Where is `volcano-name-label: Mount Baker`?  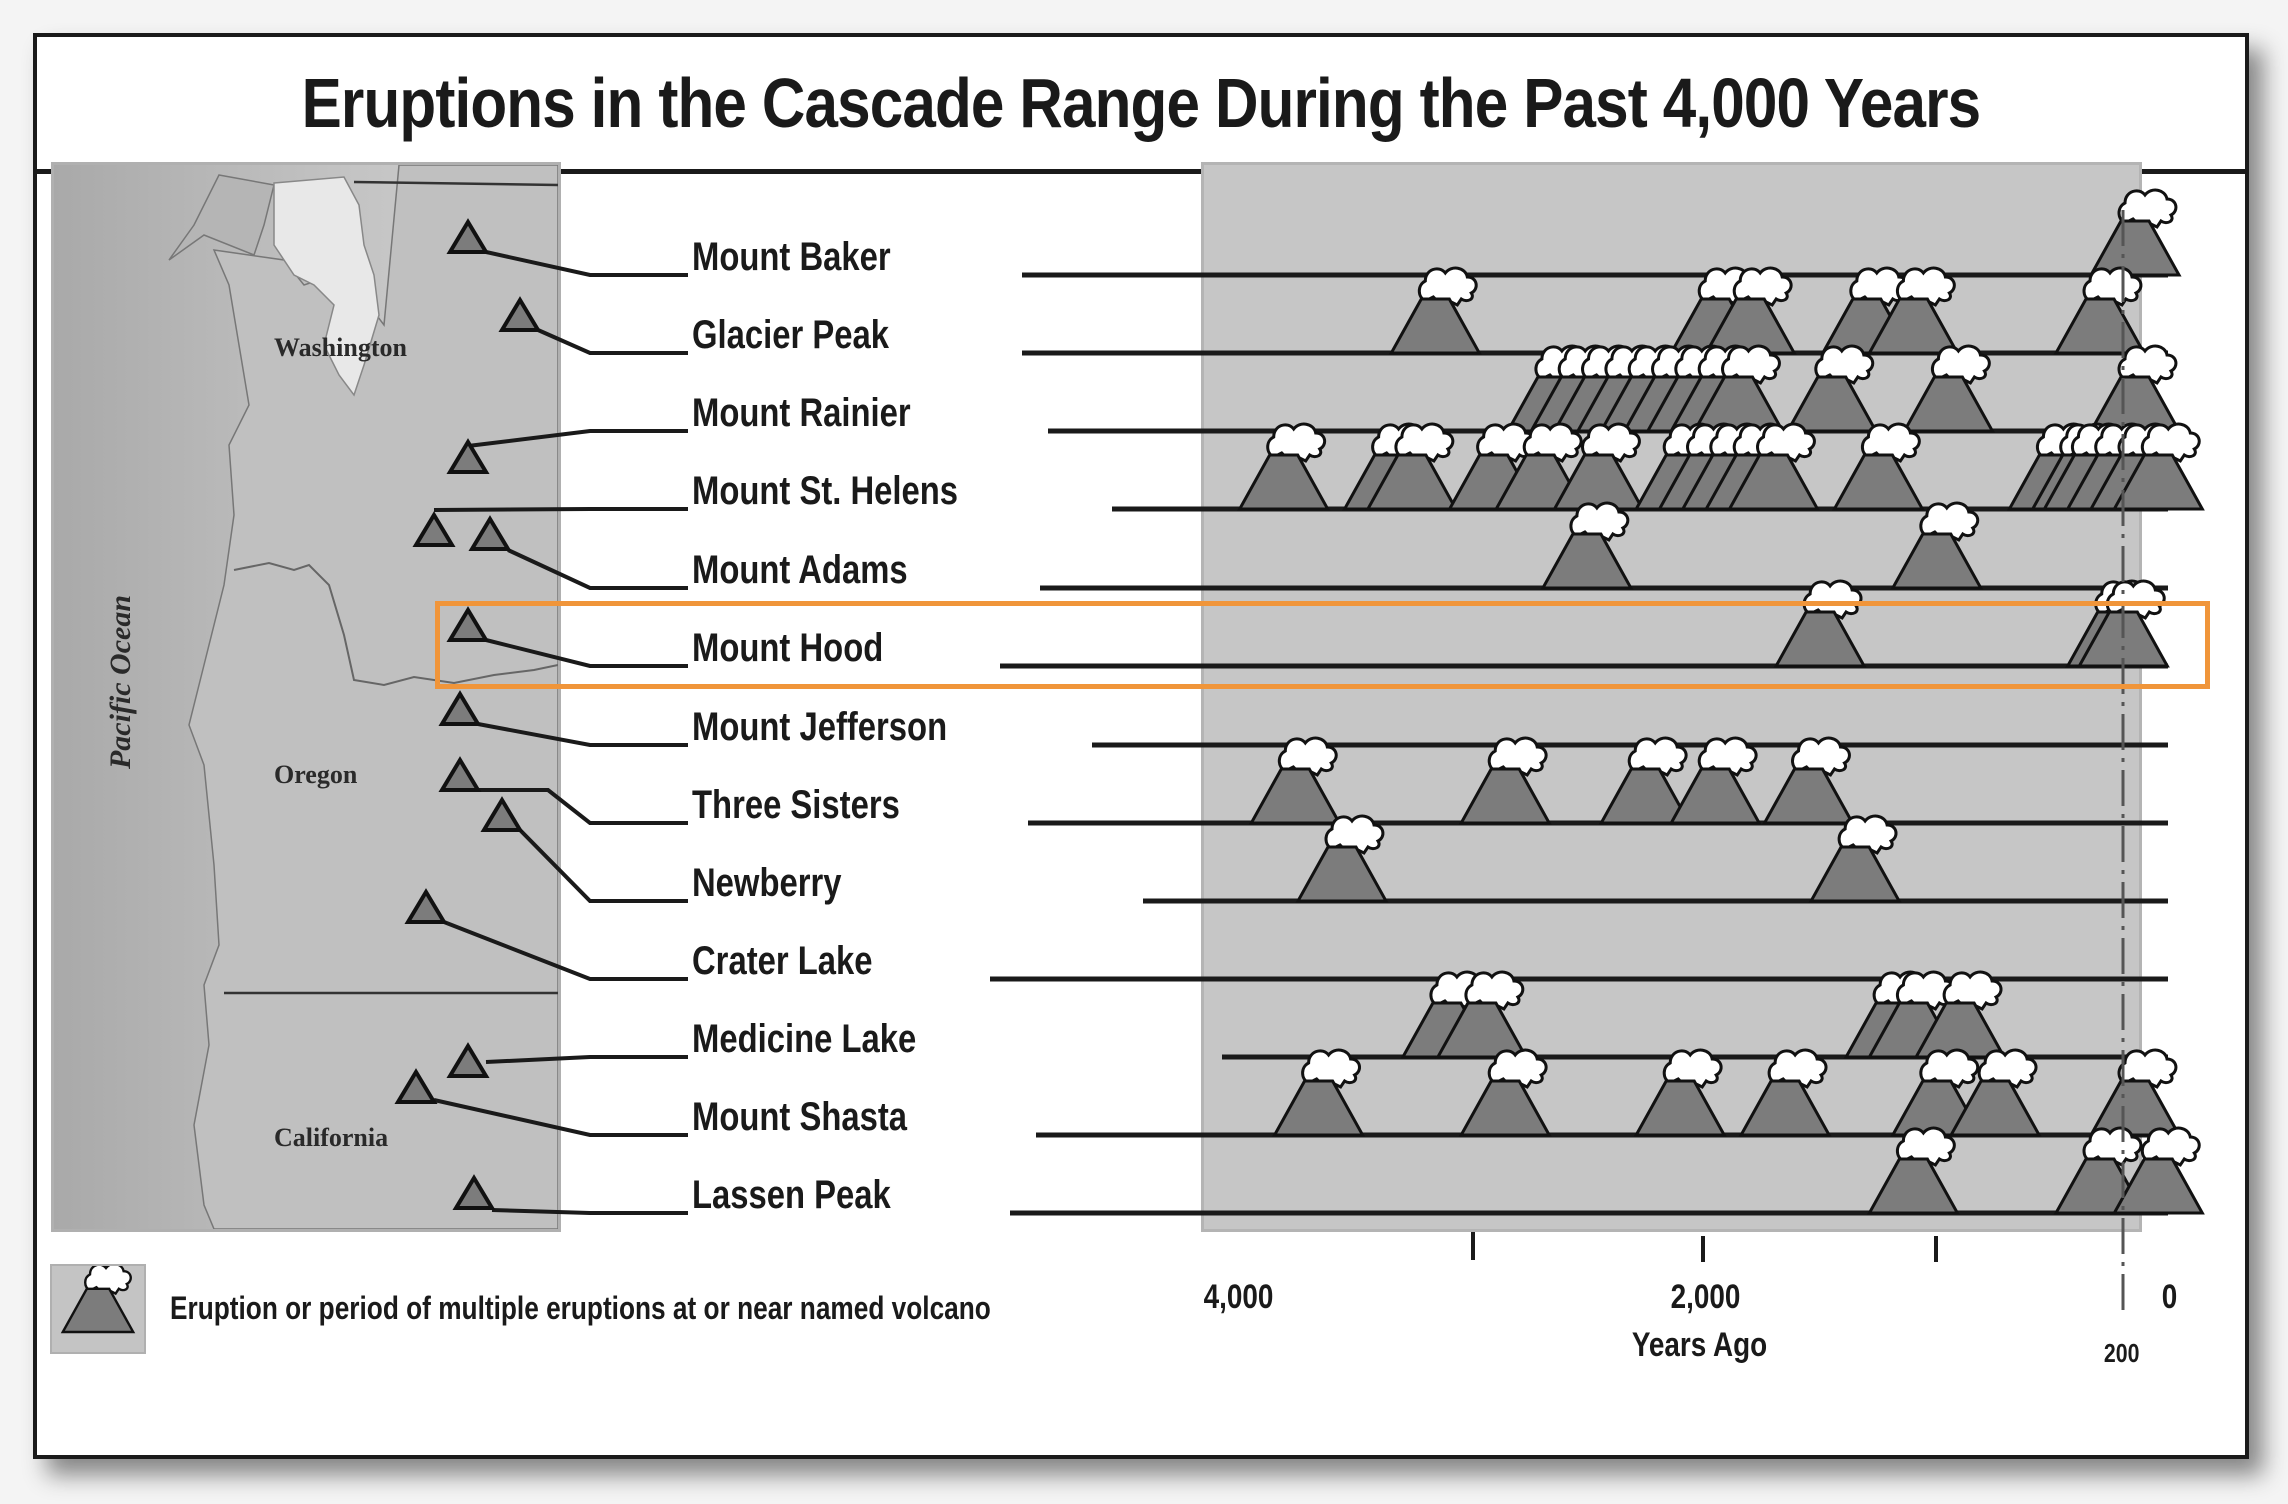
volcano-name-label: Mount Baker is located at coordinates (791, 257).